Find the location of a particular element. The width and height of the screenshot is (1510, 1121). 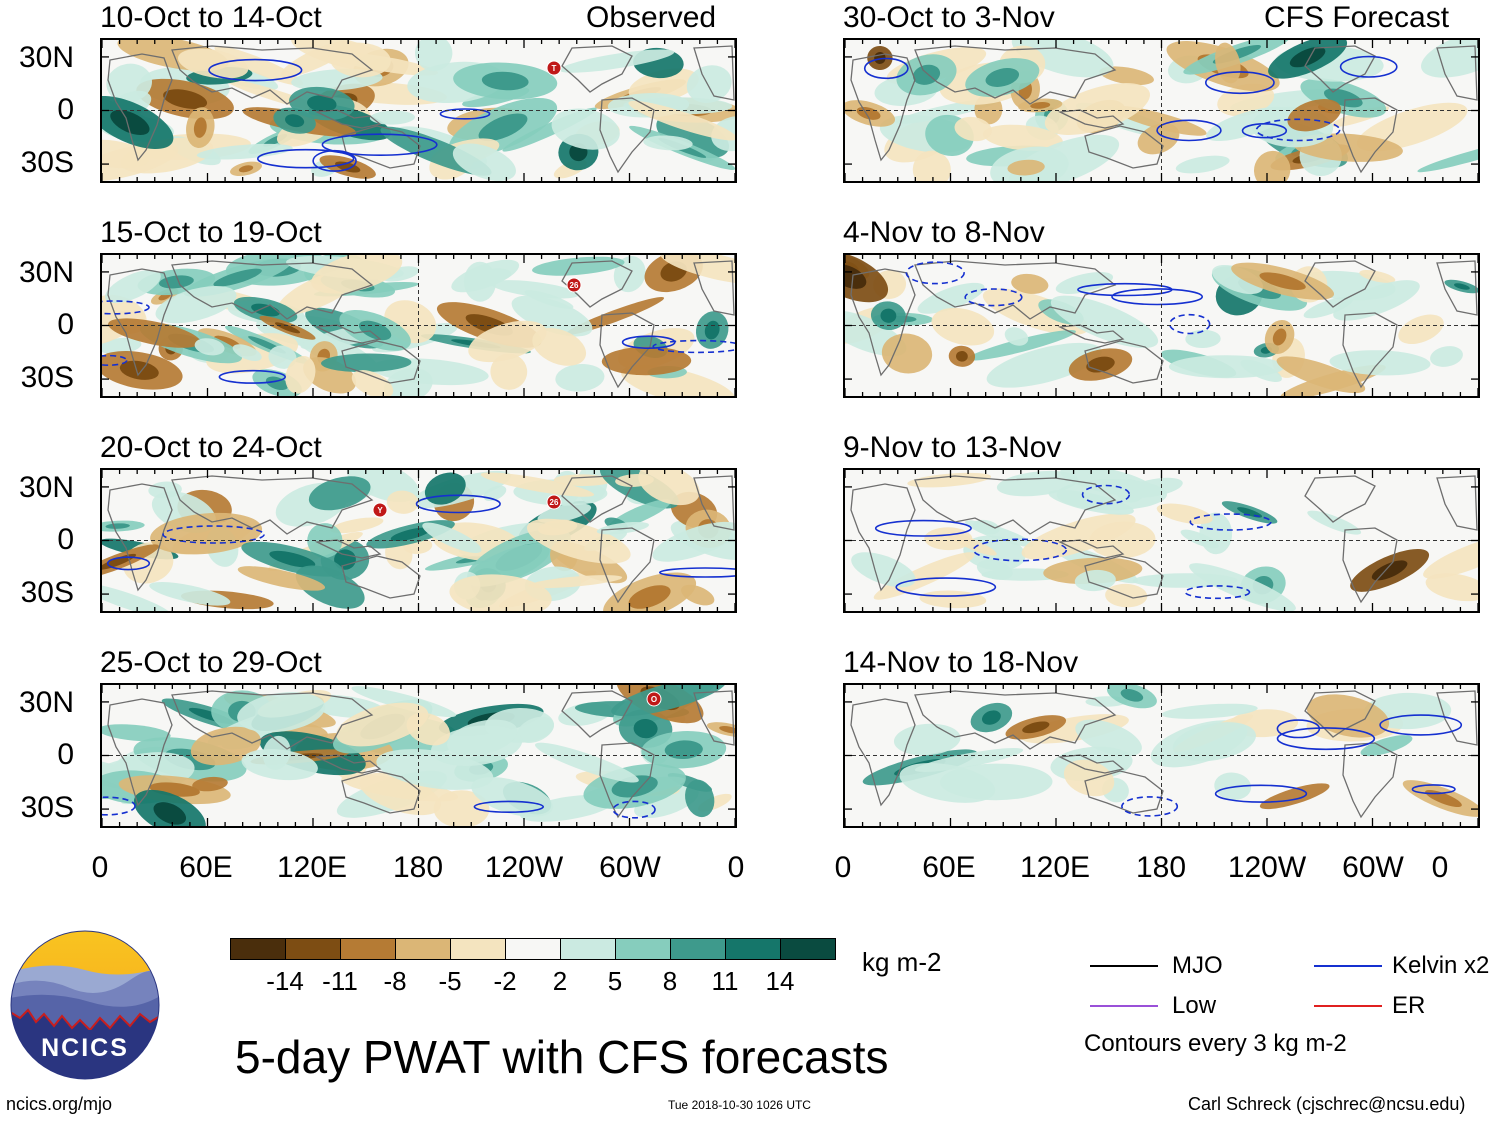

colorbar-tick-label: -11 is located at coordinates (340, 981).